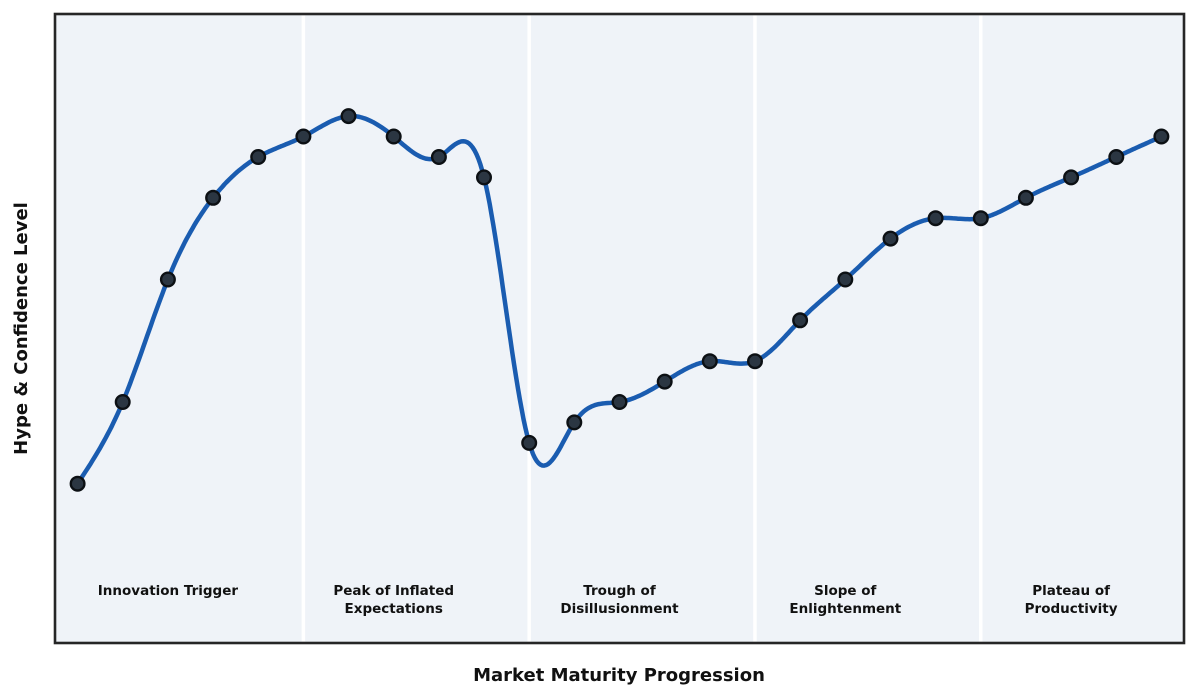 The image size is (1200, 700). I want to click on y-axis-label: Hype & Confidence Level, so click(21, 328).